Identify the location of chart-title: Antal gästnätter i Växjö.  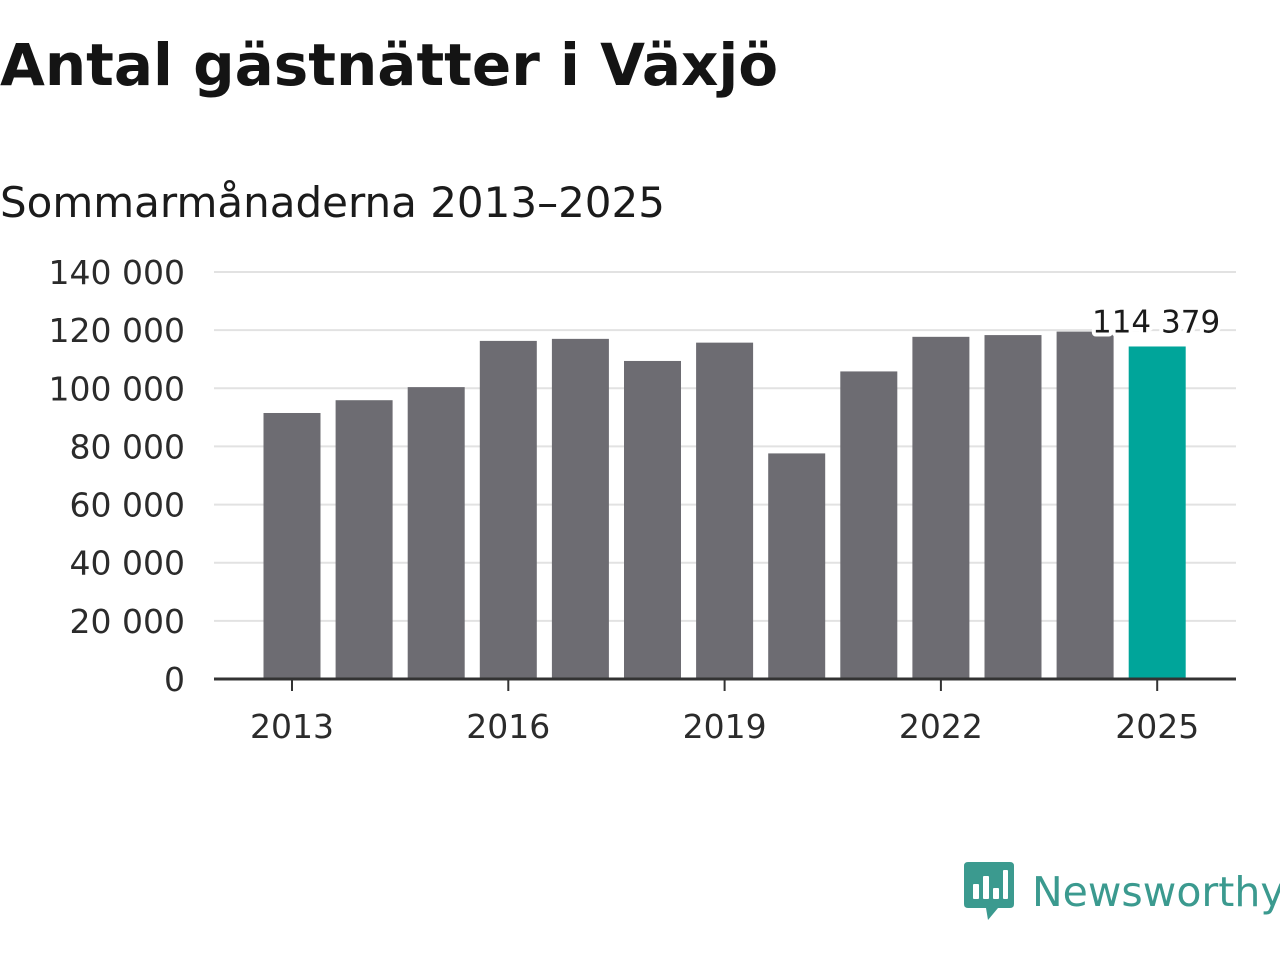
(389, 65).